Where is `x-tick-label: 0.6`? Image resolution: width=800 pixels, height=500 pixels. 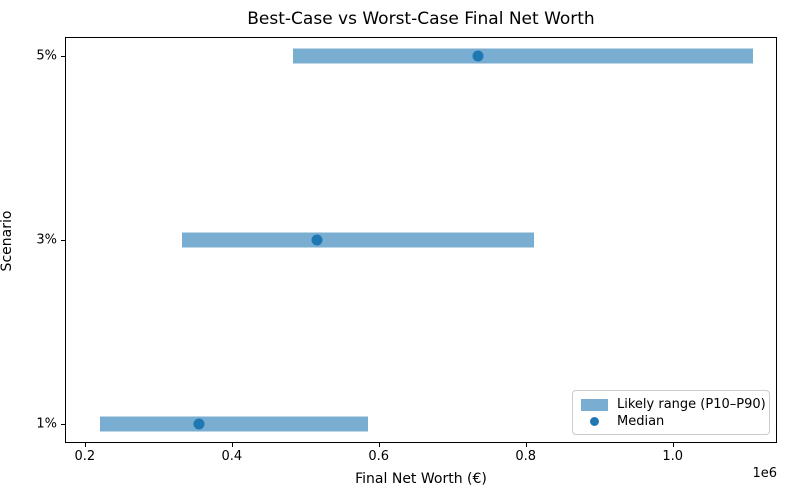 x-tick-label: 0.6 is located at coordinates (379, 456).